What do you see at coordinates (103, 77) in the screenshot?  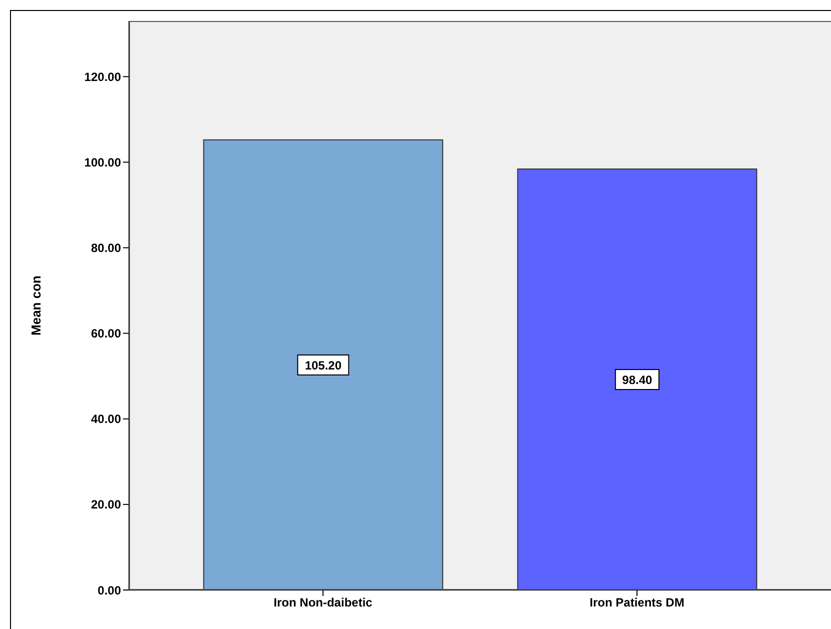 I see `y-tick-label: 120.00` at bounding box center [103, 77].